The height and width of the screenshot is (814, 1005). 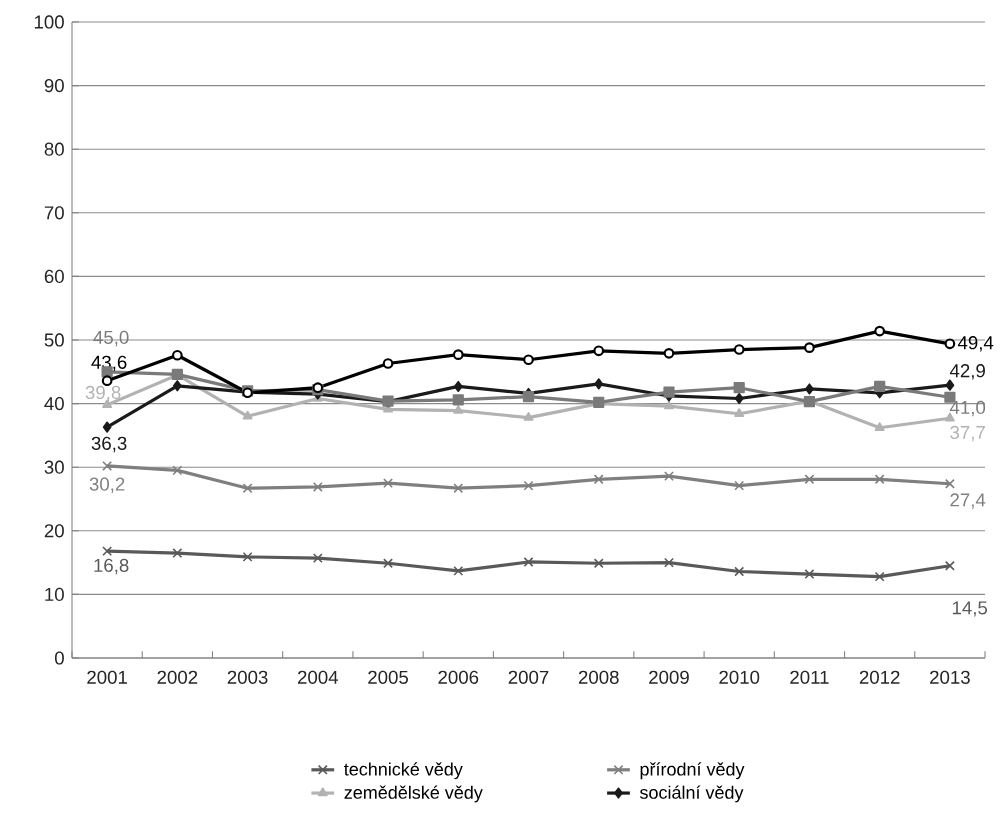 I want to click on x-tick-label: 2007, so click(x=528, y=677).